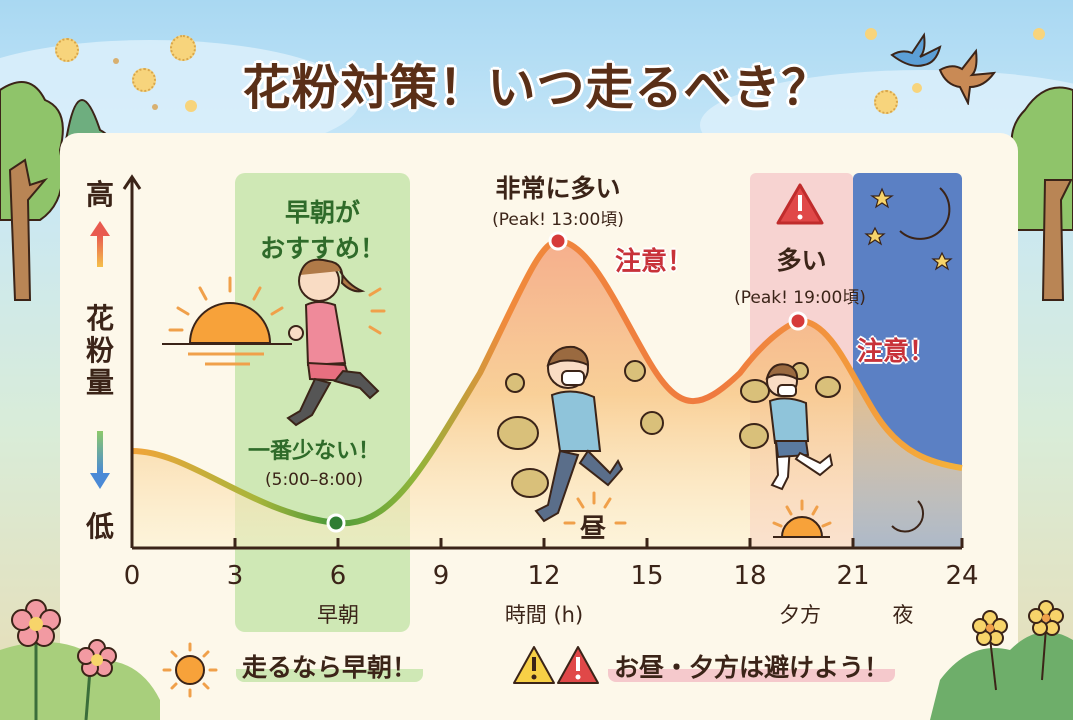  I want to click on sparkle-lines, so click(377, 311).